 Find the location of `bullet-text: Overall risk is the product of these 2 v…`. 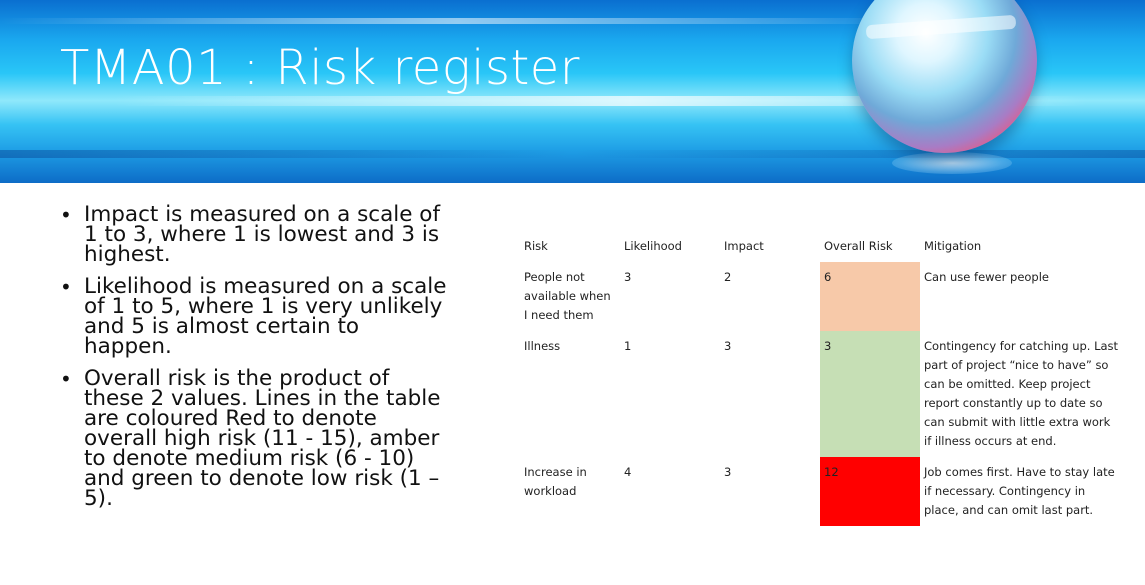

bullet-text: Overall risk is the product of these 2 v… is located at coordinates (262, 438).